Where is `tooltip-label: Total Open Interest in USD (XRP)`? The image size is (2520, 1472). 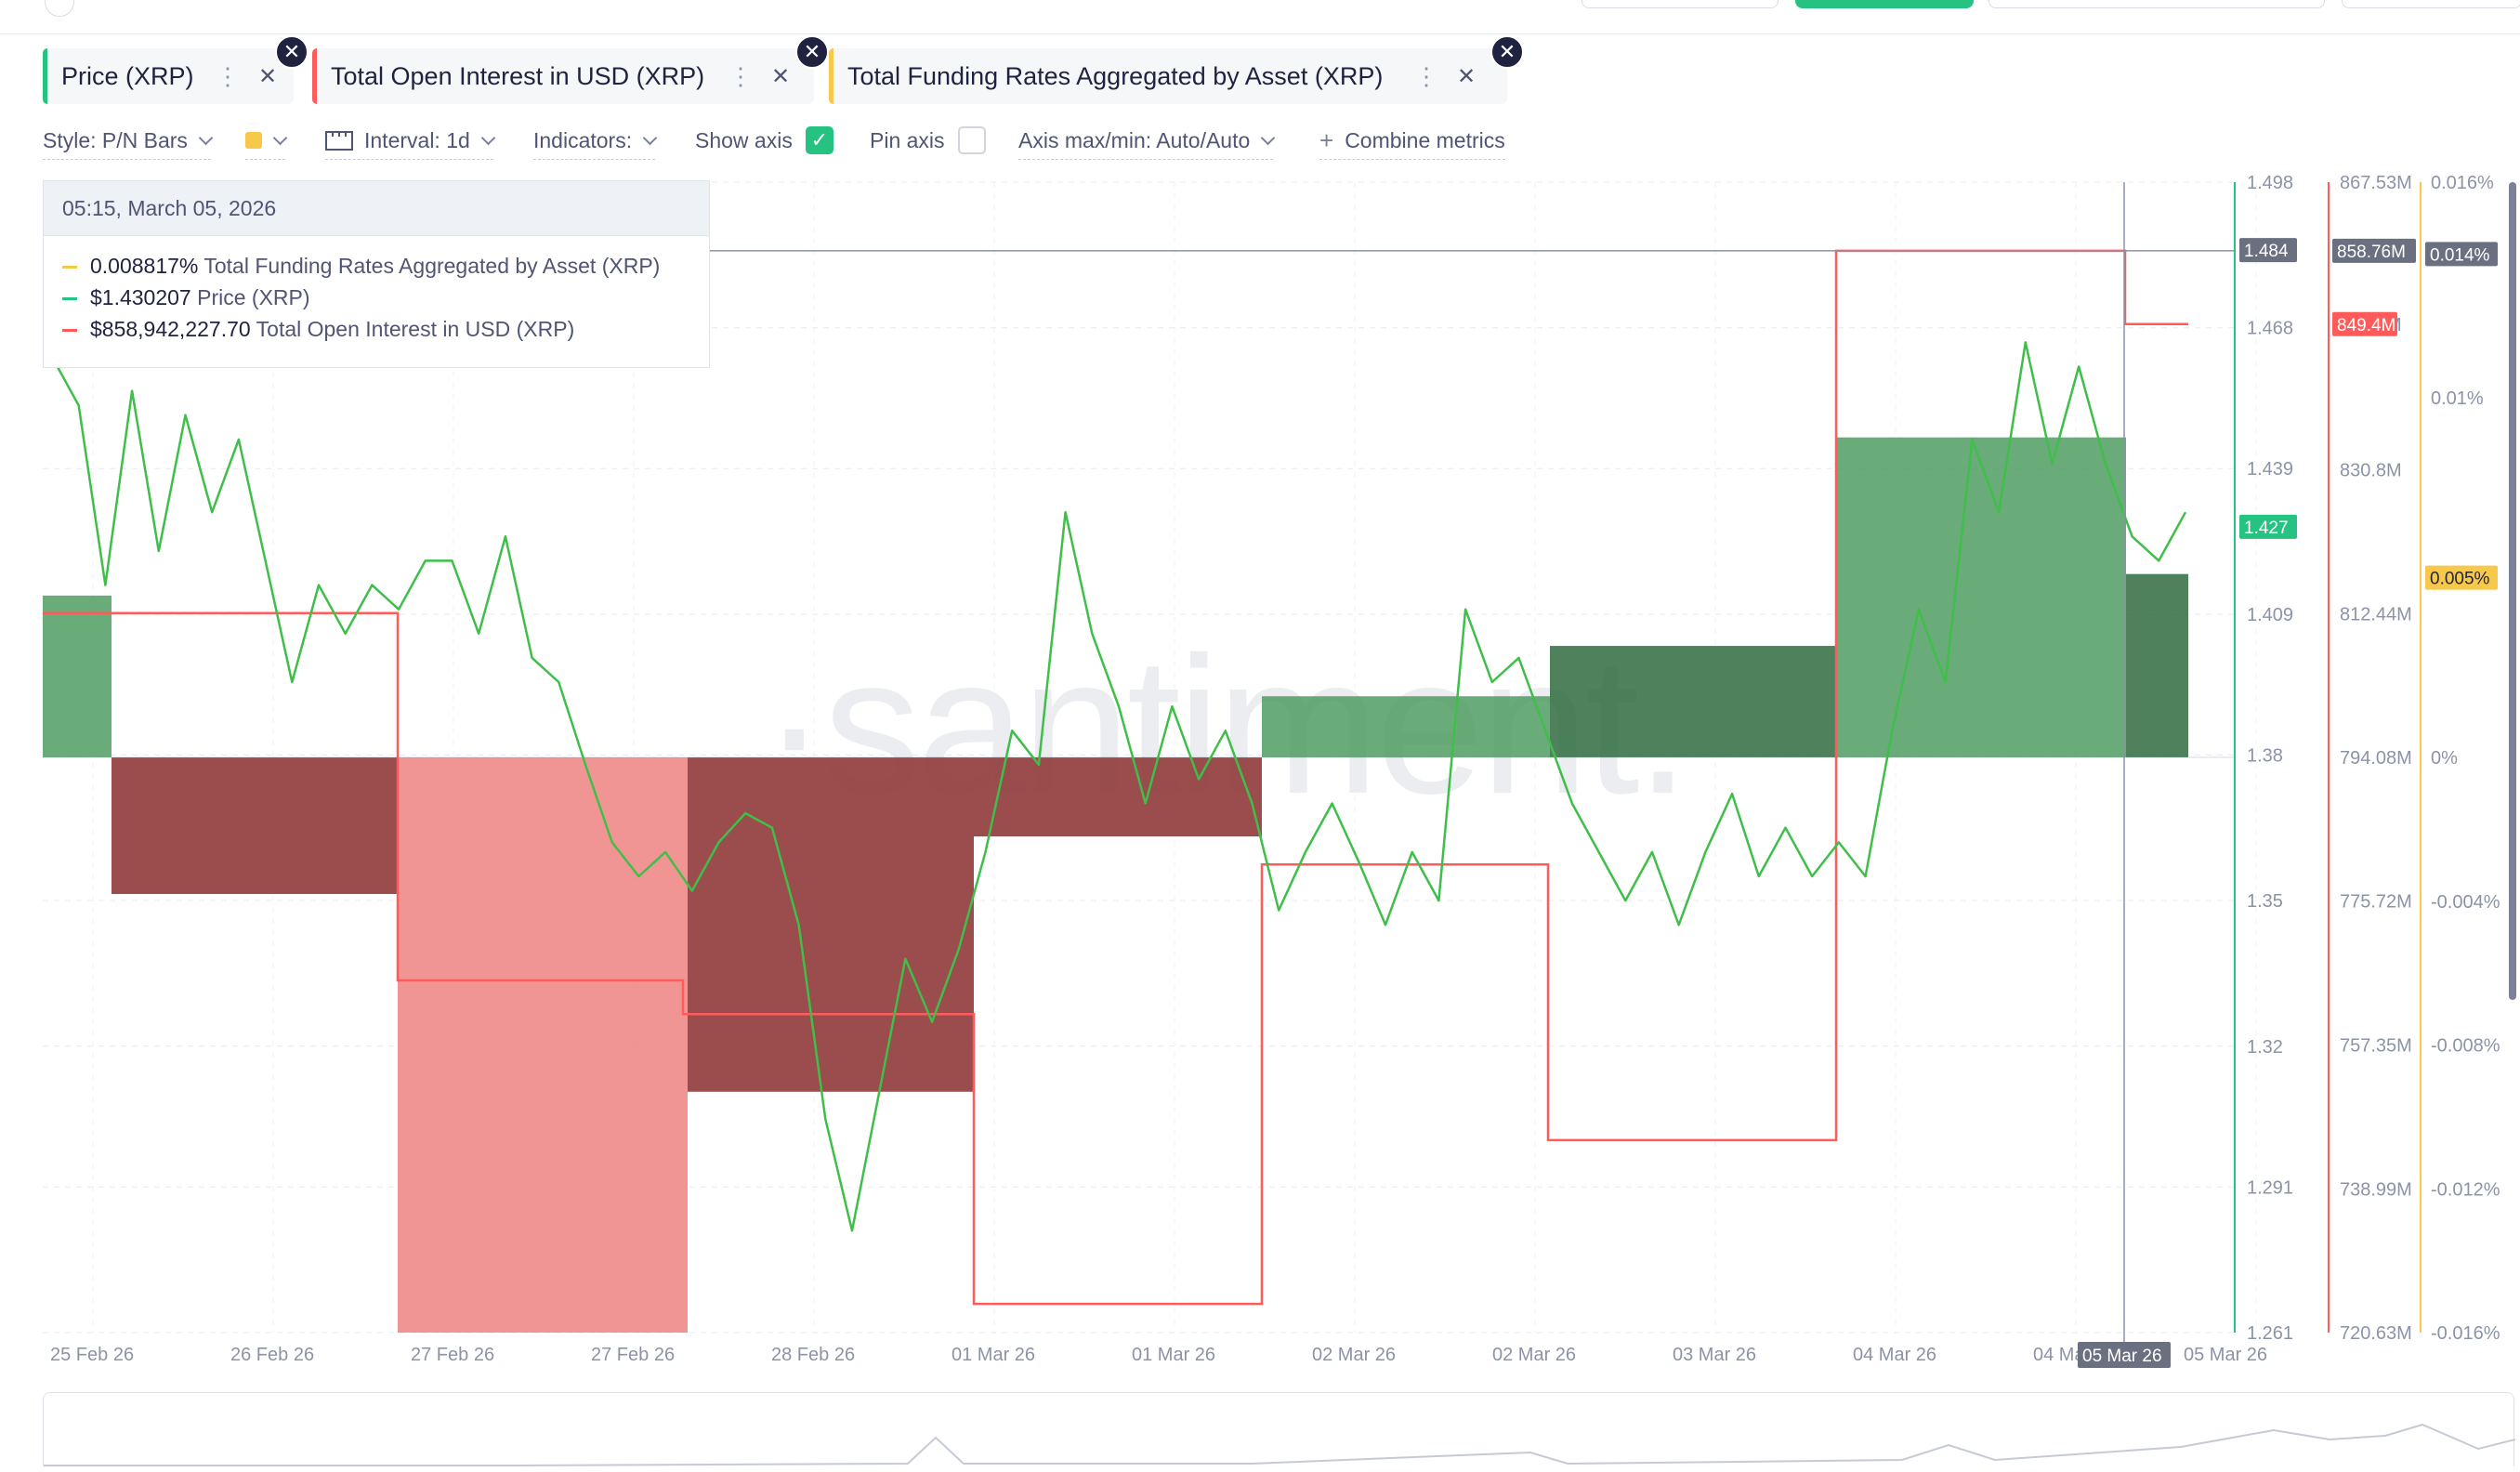
tooltip-label: Total Open Interest in USD (XRP) is located at coordinates (415, 329).